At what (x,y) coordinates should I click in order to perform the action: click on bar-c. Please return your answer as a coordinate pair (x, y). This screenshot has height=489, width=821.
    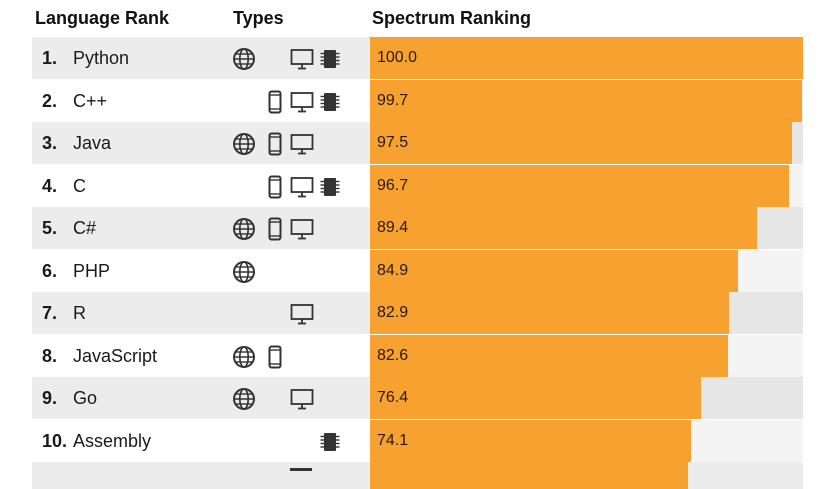
    Looking at the image, I should click on (579, 185).